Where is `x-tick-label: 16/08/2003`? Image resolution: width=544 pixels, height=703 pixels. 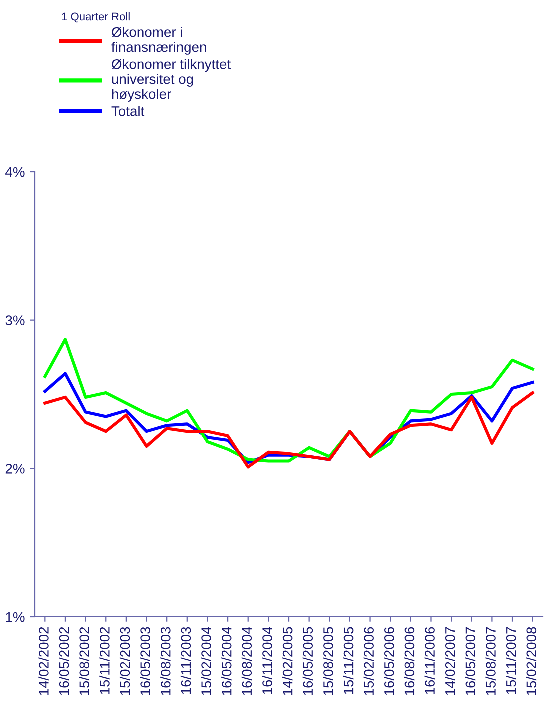
x-tick-label: 16/08/2003 is located at coordinates (165, 661).